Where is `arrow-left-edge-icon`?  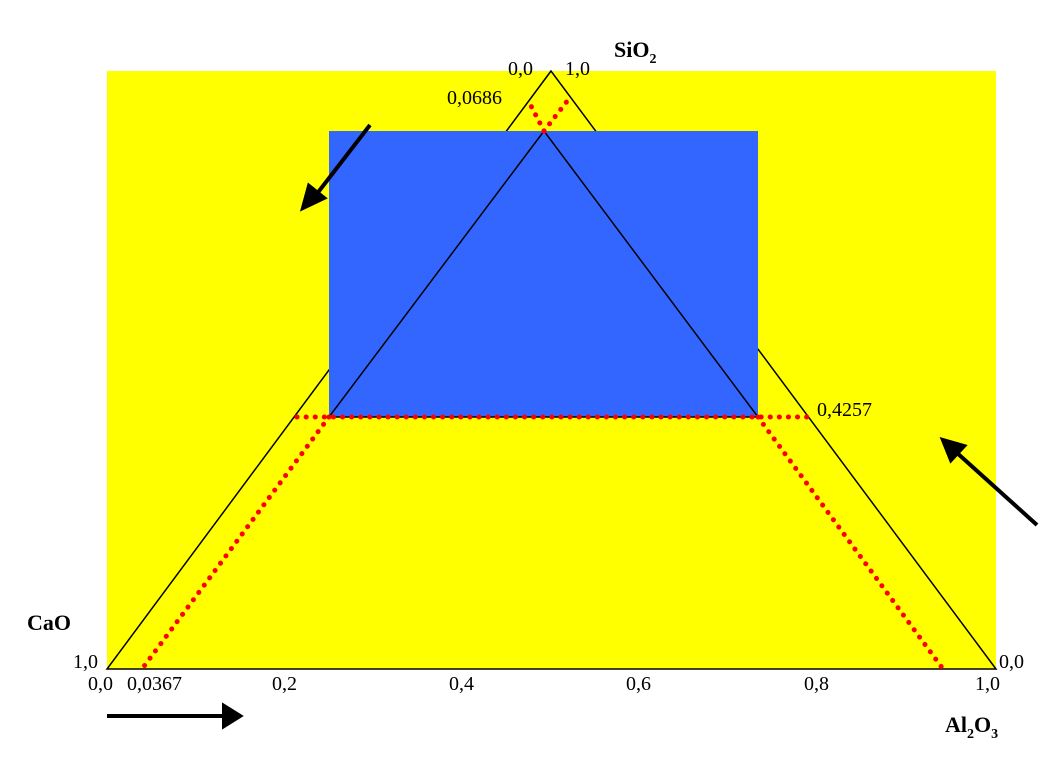 arrow-left-edge-icon is located at coordinates (313, 197).